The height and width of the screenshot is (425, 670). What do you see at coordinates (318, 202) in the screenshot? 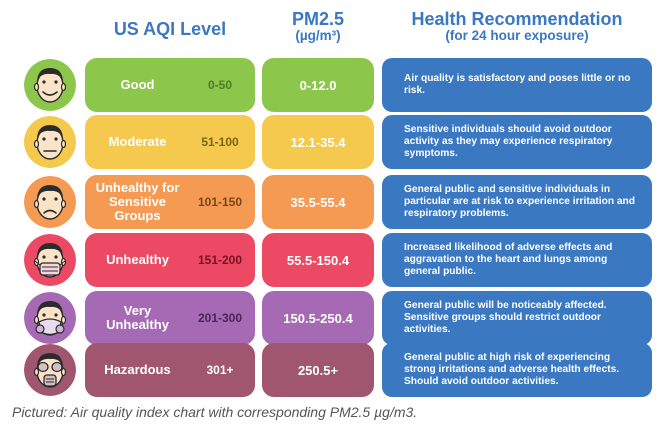
I see `pm25-value-cell: 35.5-55.4` at bounding box center [318, 202].